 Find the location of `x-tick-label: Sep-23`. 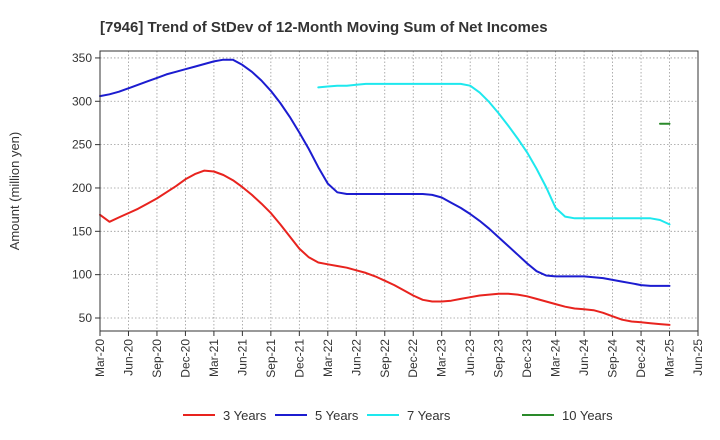

x-tick-label: Sep-23 is located at coordinates (499, 358).